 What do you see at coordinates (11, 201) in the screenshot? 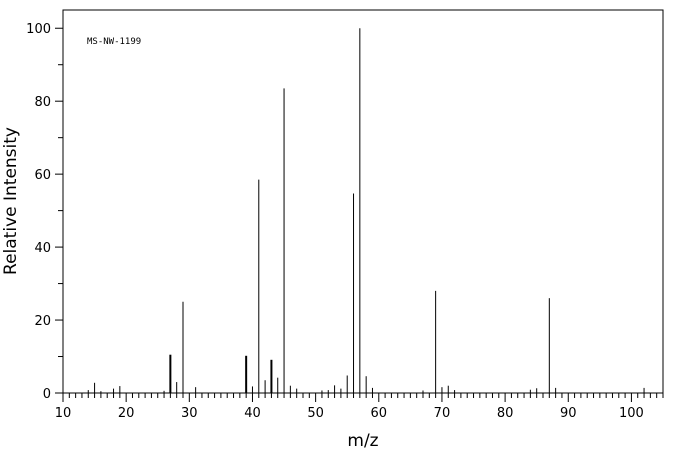
I see `y-axis-title: Relative Intensity` at bounding box center [11, 201].